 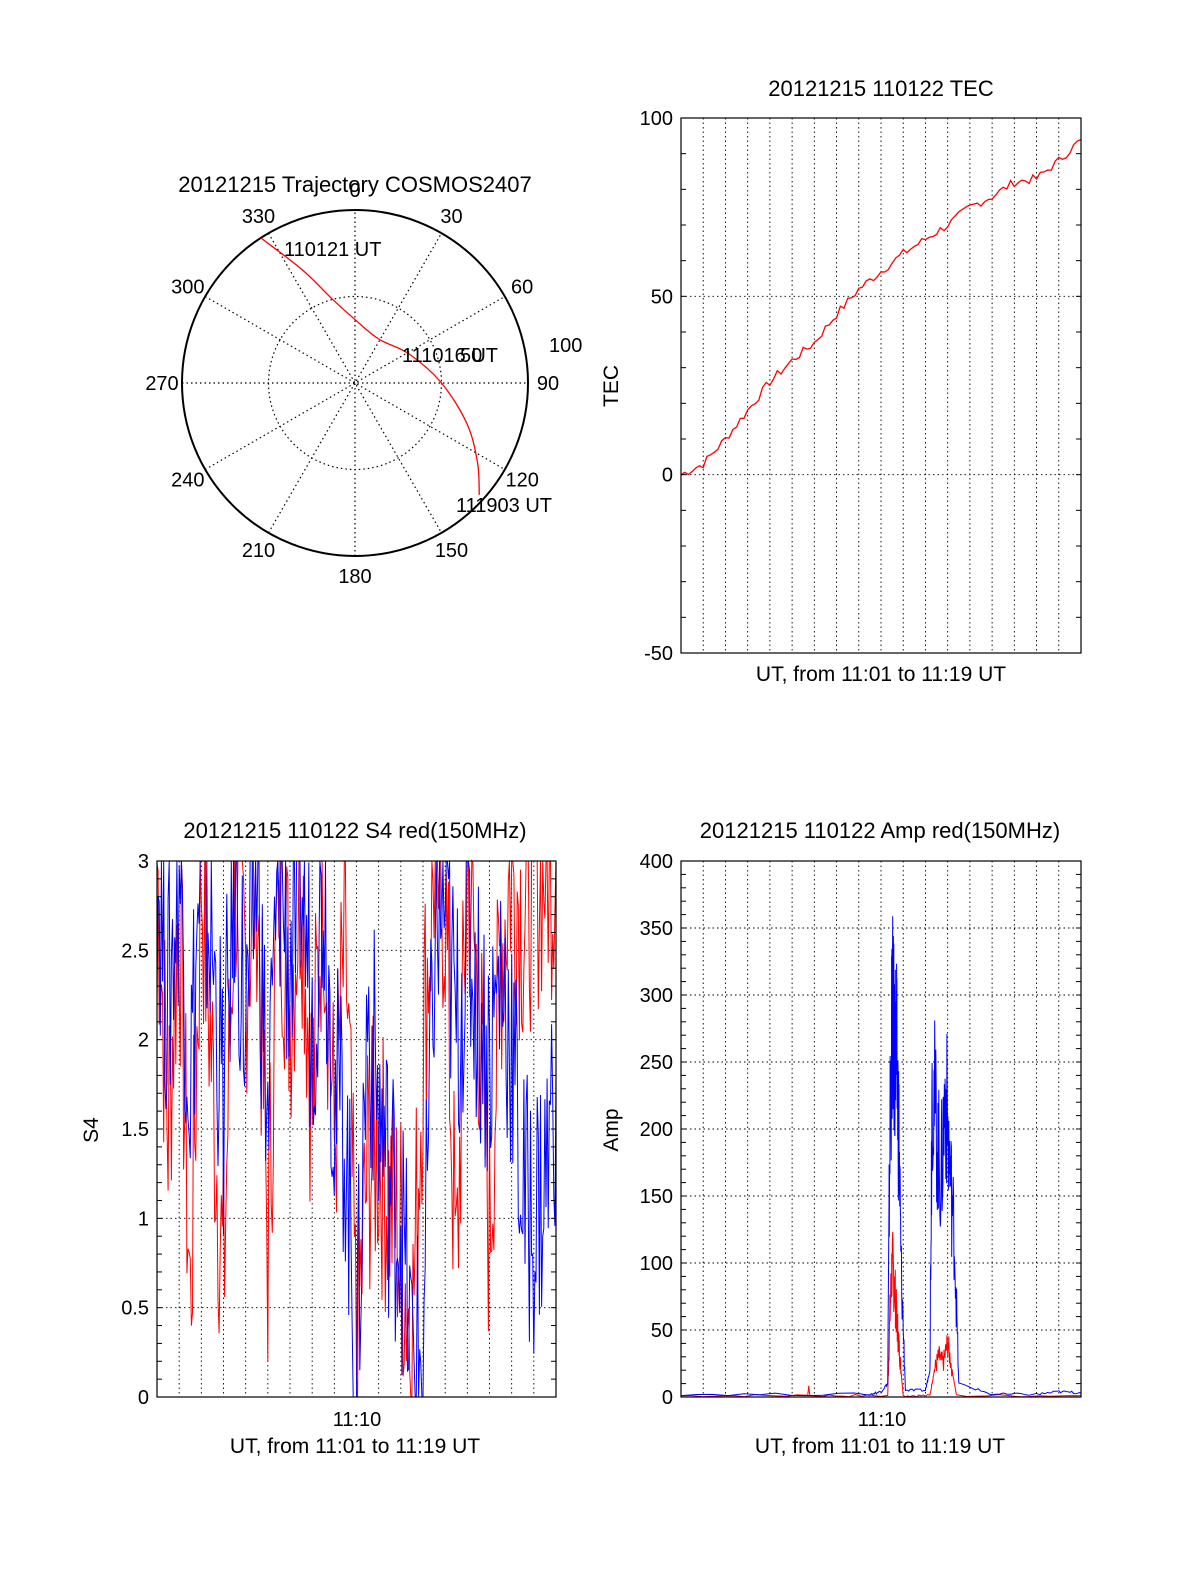 I want to click on polar-angle-label: 330, so click(x=258, y=217).